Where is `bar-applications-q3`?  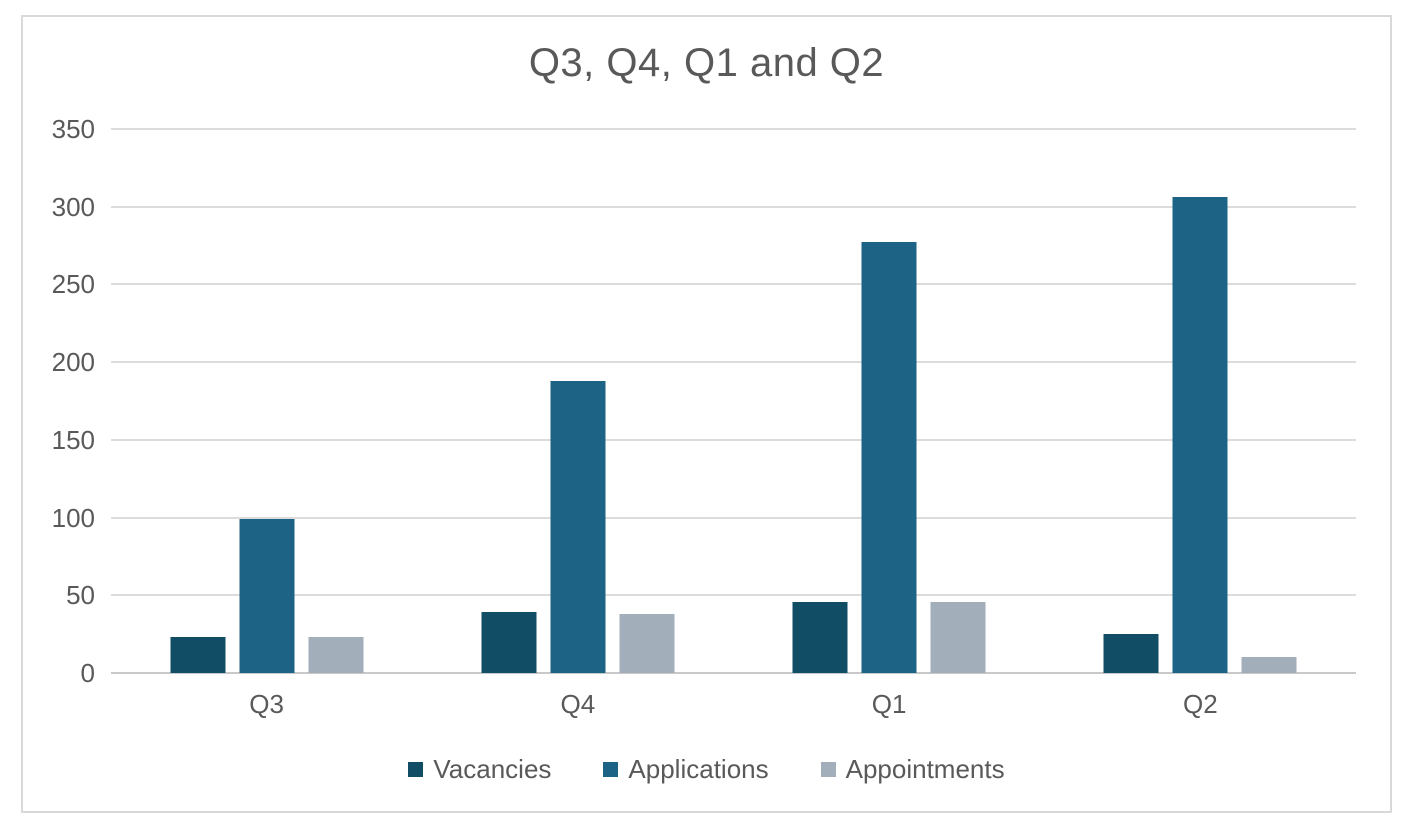 bar-applications-q3 is located at coordinates (267, 596).